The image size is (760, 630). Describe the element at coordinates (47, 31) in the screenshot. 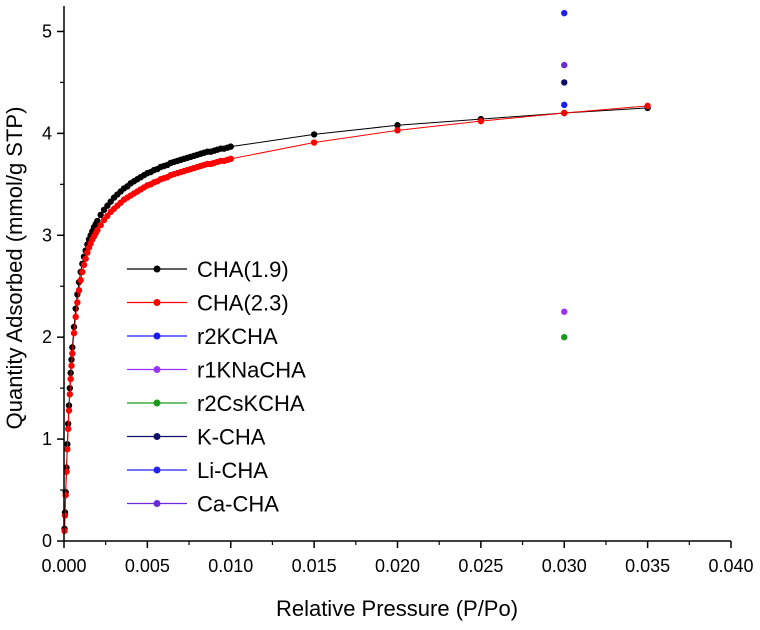

I see `y-tick-label: 5` at that location.